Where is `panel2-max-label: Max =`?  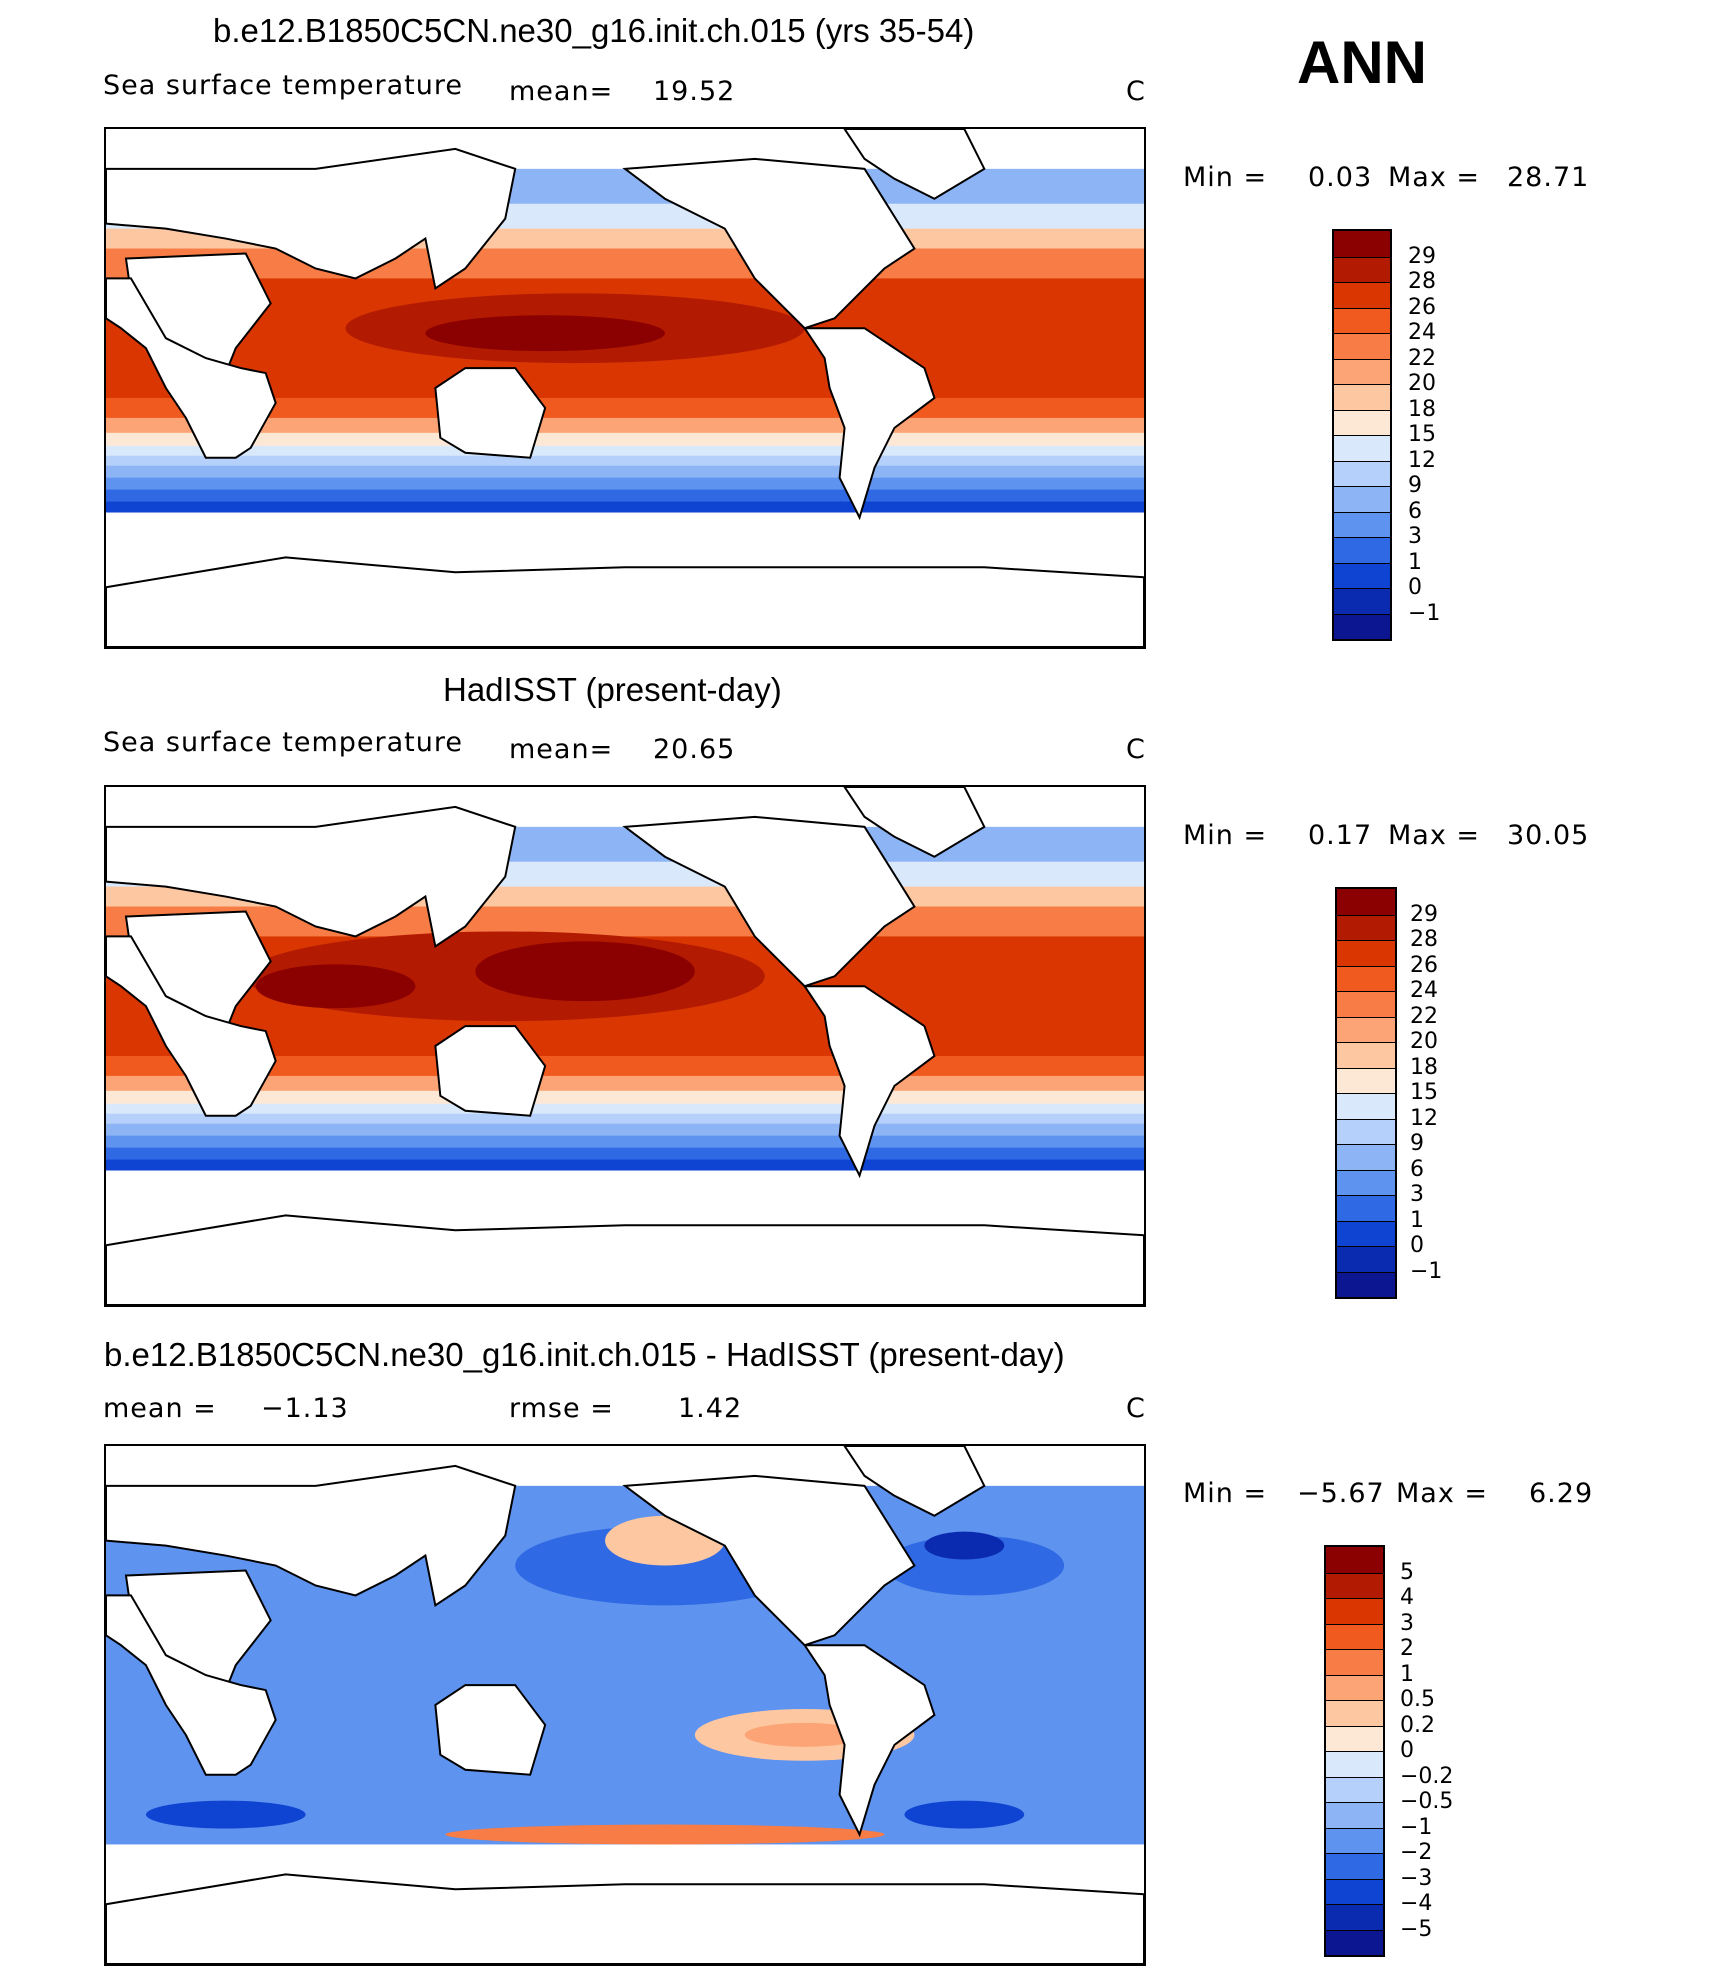 panel2-max-label: Max = is located at coordinates (1434, 835).